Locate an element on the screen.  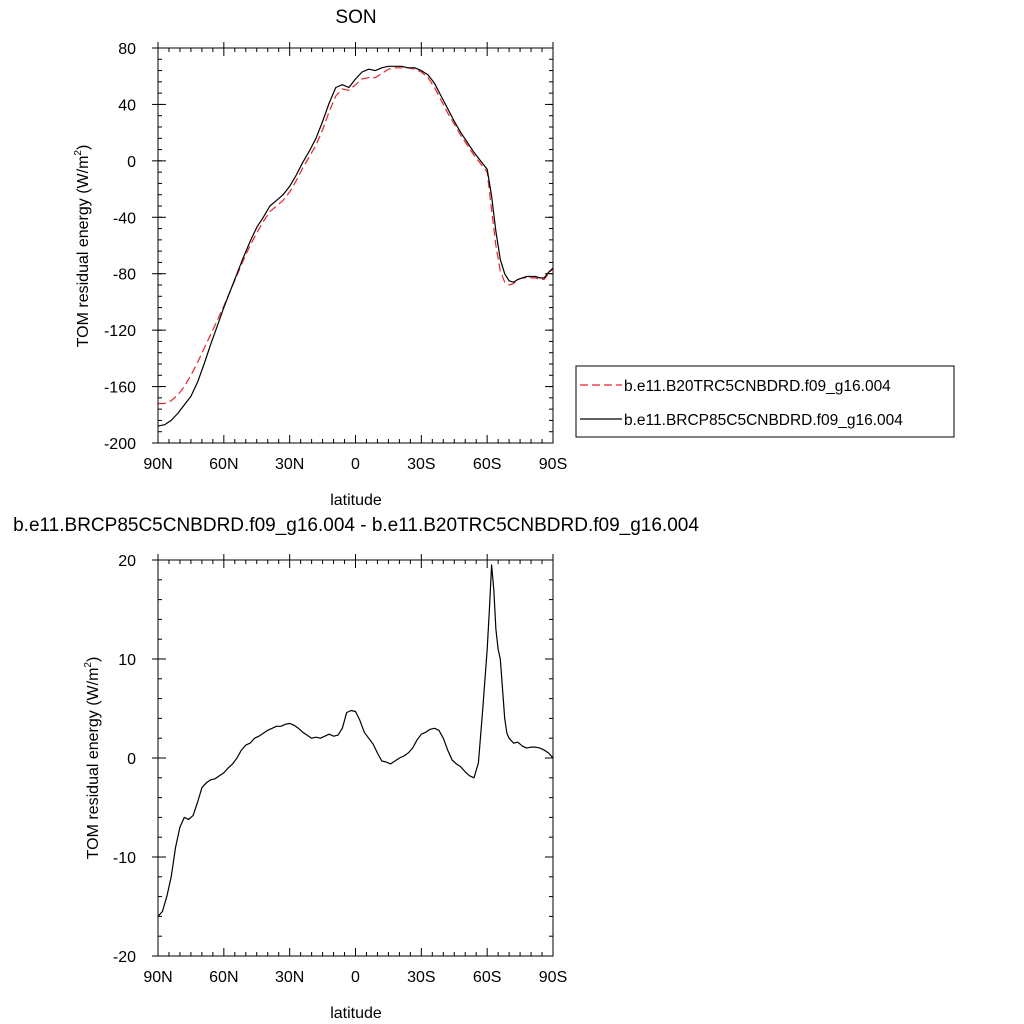
bottom-chart-y-axis-label: TOM residual energy (W/m2) is located at coordinates (92, 758).